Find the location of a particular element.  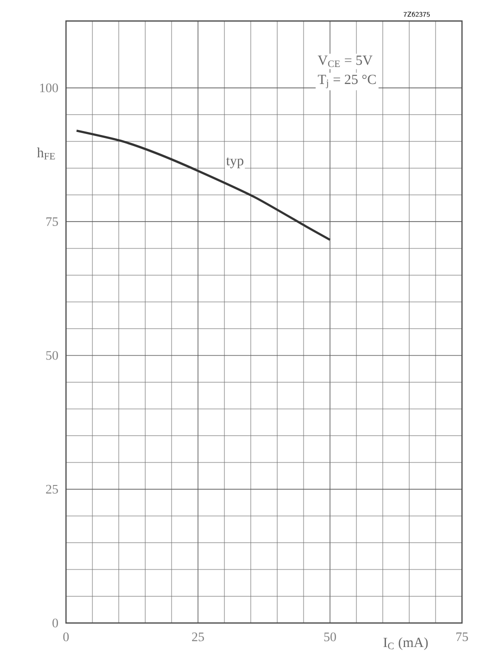

y-axis-title: h$_{FE}$ is located at coordinates (46, 154).